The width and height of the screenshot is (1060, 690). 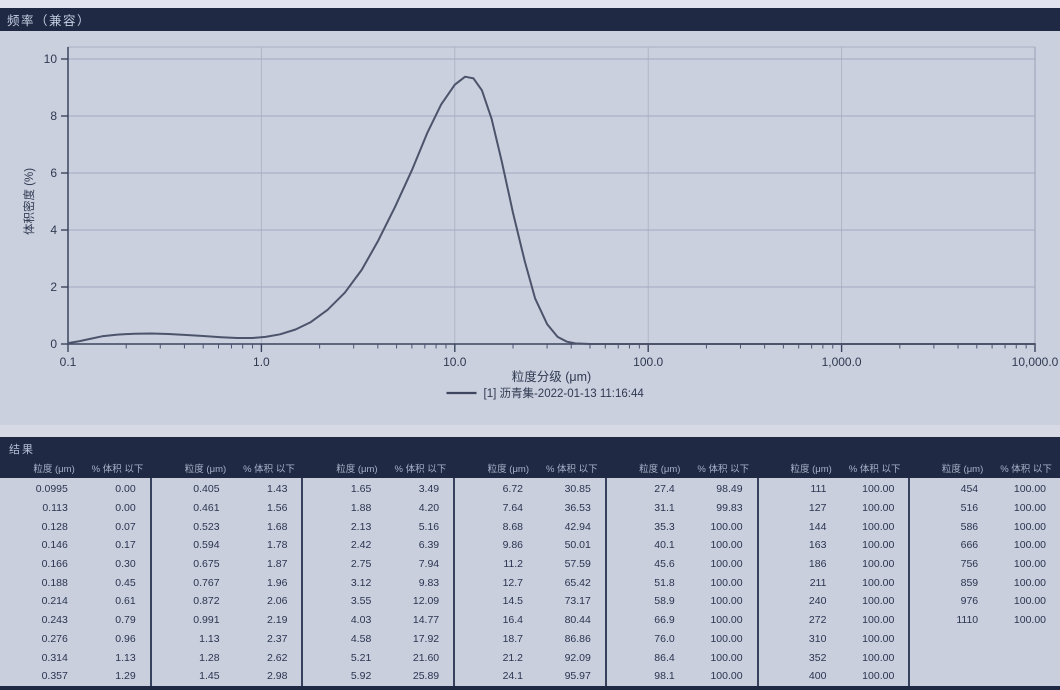 I want to click on pct-value: 21.60, so click(x=426, y=657).